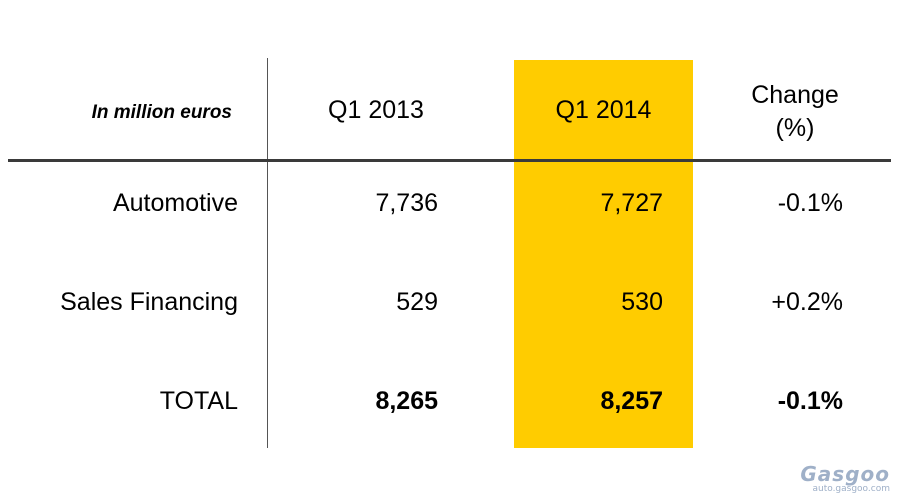  Describe the element at coordinates (406, 401) in the screenshot. I see `cell-total-q1-2013: 8,265` at that location.